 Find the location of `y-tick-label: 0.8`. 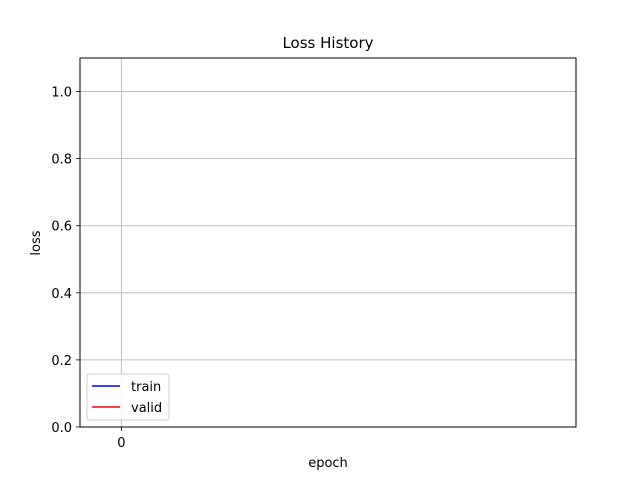

y-tick-label: 0.8 is located at coordinates (61, 160).